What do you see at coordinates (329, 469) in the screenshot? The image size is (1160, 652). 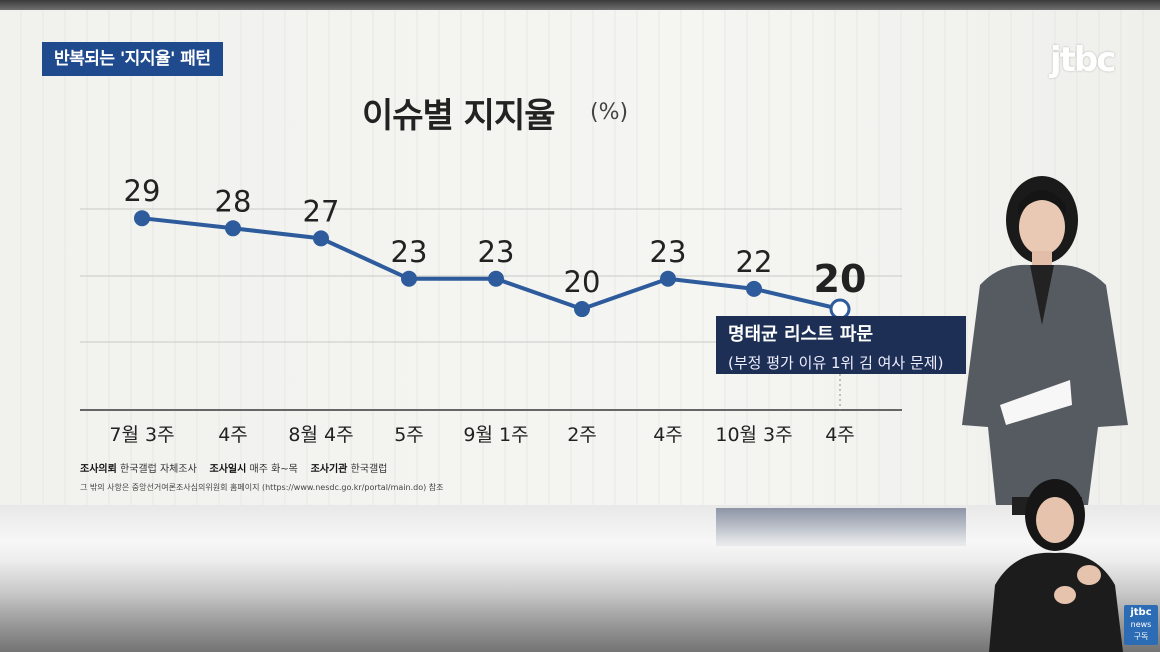 I see `org-label: 조사기관` at bounding box center [329, 469].